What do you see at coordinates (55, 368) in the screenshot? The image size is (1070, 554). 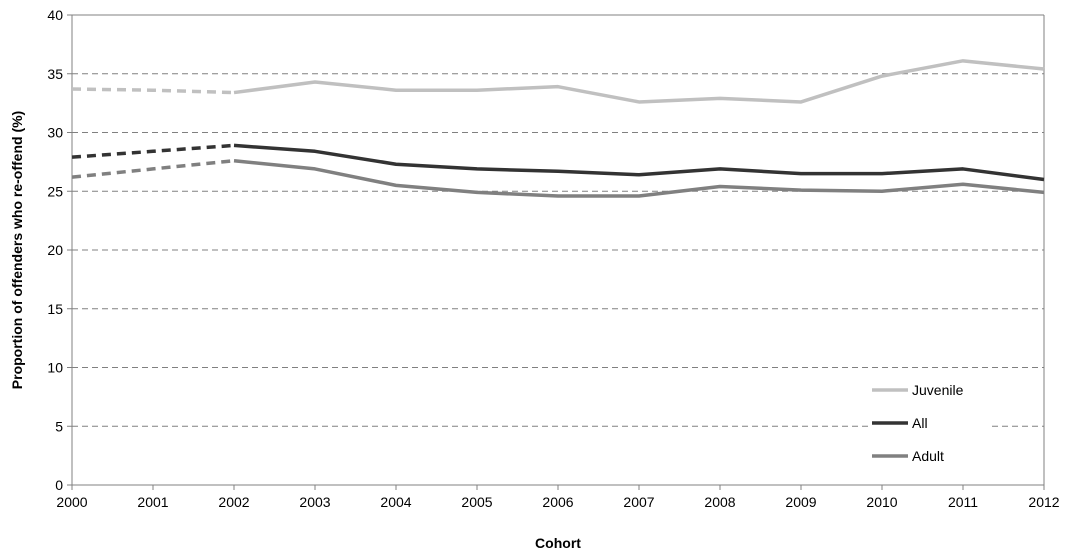 I see `y-tick-label-10: 10` at bounding box center [55, 368].